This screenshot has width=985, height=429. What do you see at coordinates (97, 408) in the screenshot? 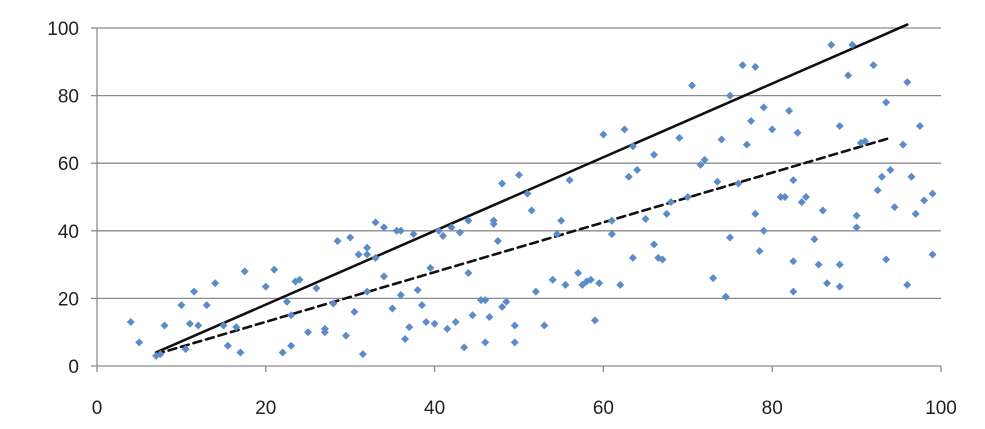
I see `x-tick-label-0: 0` at bounding box center [97, 408].